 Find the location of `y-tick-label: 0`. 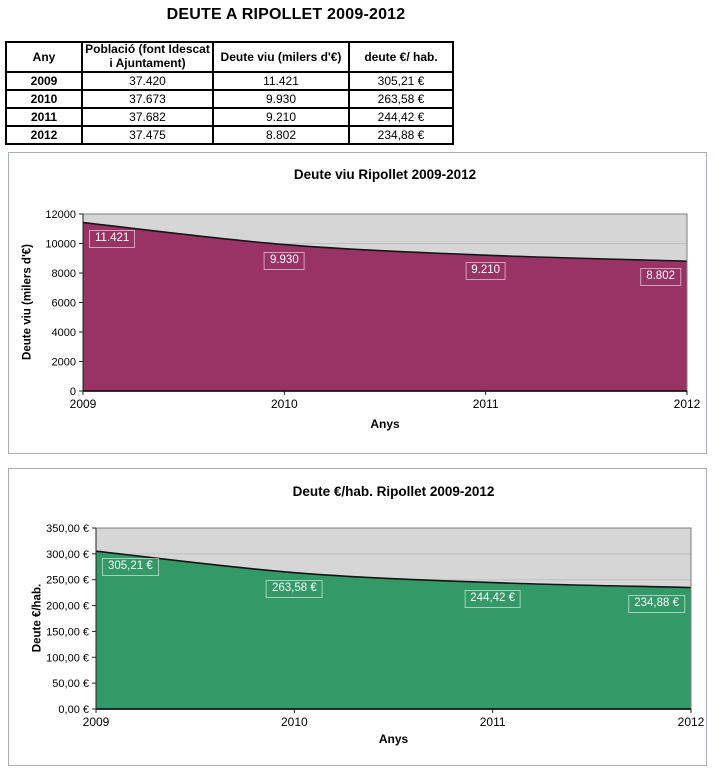

y-tick-label: 0 is located at coordinates (73, 392).